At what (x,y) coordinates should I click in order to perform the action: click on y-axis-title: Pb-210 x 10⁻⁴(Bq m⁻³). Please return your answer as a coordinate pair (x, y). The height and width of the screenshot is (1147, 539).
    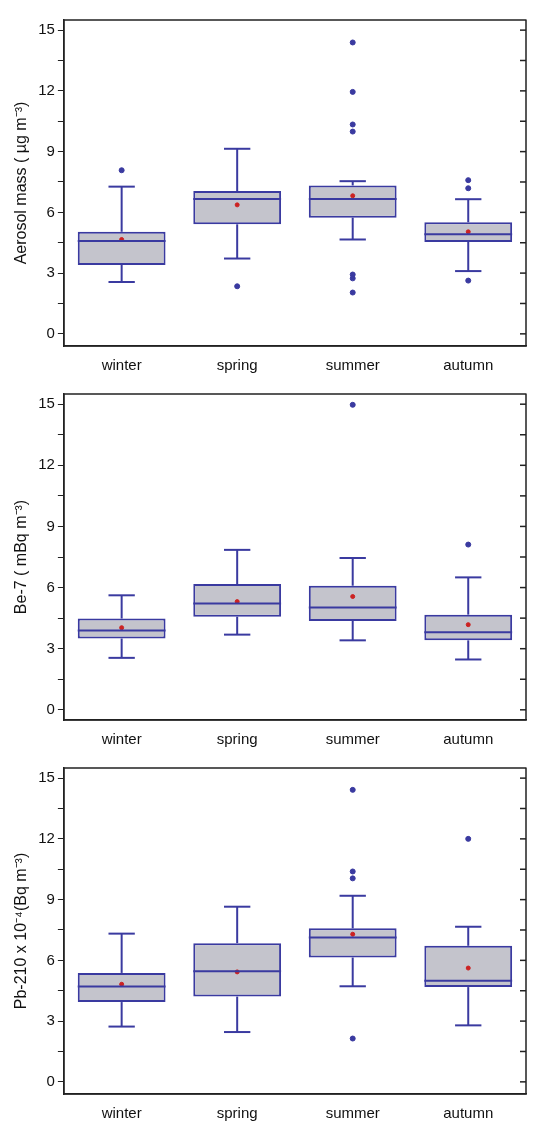
    Looking at the image, I should click on (21, 931).